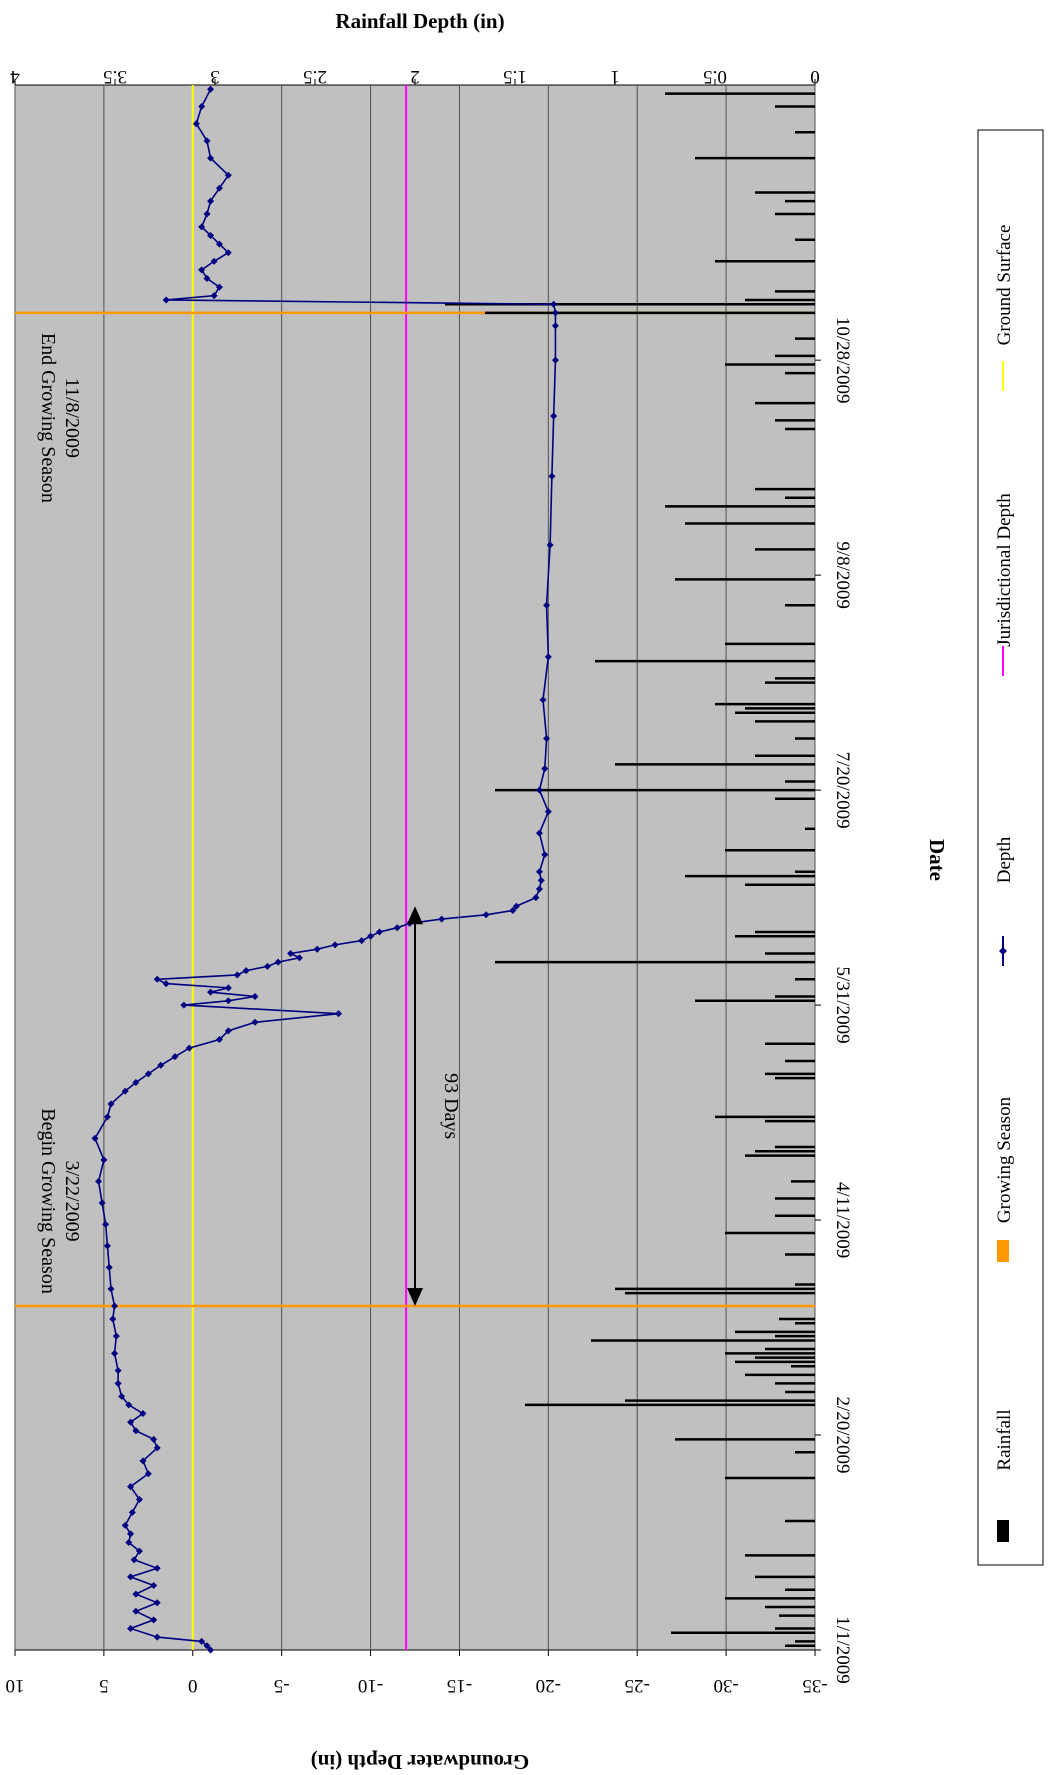  What do you see at coordinates (282, 1685) in the screenshot?
I see `y-tick-label: -5` at bounding box center [282, 1685].